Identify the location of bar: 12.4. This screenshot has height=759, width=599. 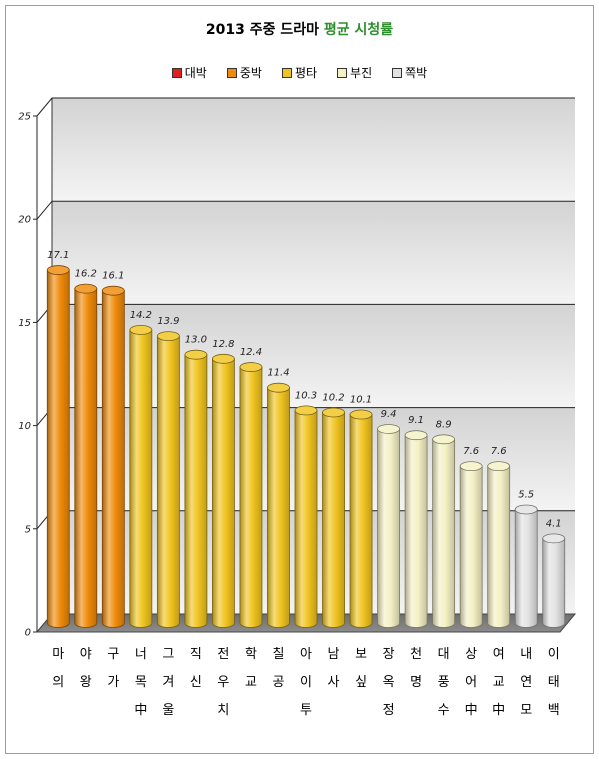
(251, 487).